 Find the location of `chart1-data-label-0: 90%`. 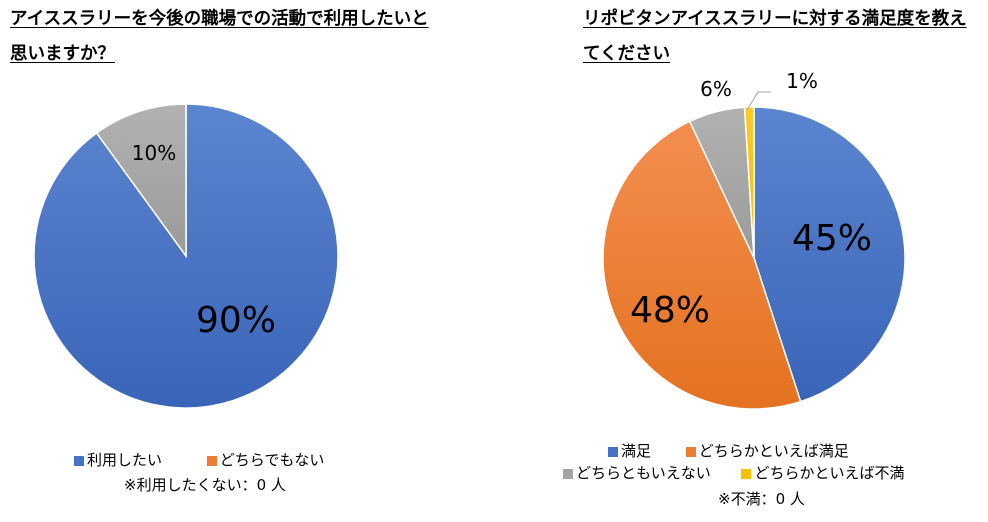

chart1-data-label-0: 90% is located at coordinates (236, 320).